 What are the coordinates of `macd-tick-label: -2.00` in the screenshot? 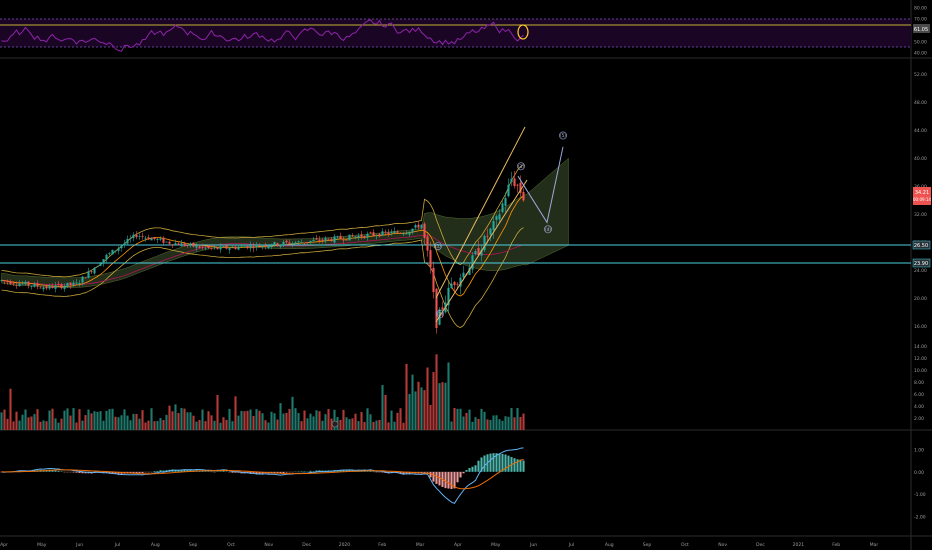 It's located at (920, 518).